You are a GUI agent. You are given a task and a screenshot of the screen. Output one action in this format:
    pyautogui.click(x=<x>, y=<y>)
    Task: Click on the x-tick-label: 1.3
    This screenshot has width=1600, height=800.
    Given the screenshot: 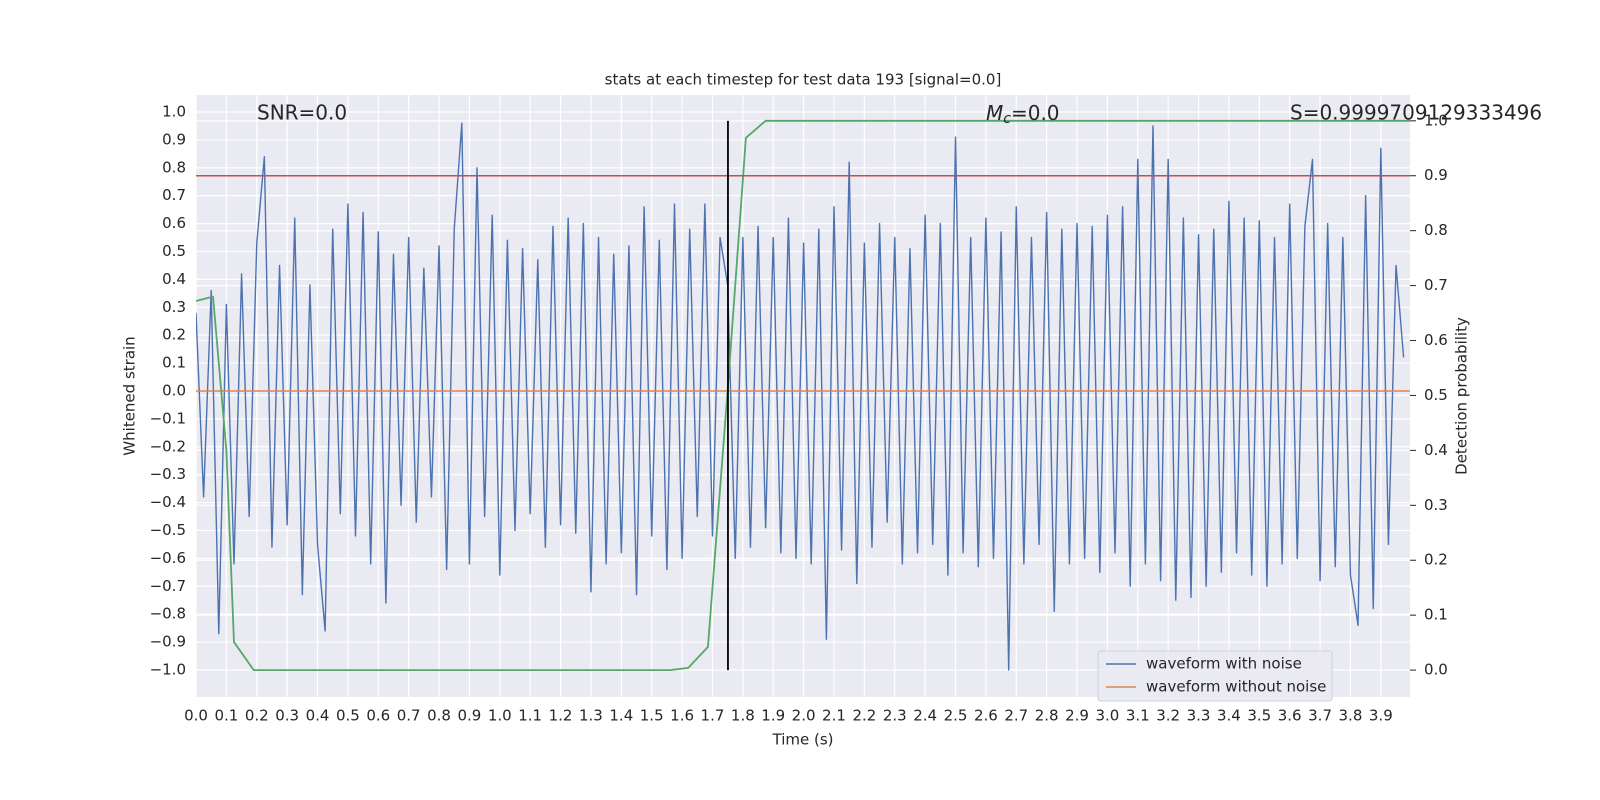 What is the action you would take?
    pyautogui.click(x=591, y=716)
    